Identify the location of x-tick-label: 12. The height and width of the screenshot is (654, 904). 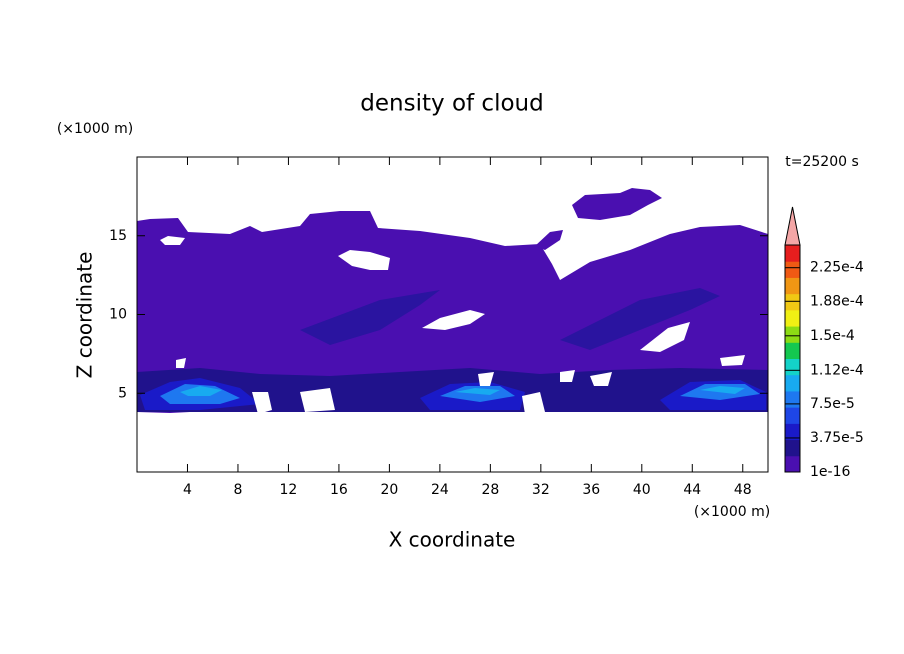
(289, 490).